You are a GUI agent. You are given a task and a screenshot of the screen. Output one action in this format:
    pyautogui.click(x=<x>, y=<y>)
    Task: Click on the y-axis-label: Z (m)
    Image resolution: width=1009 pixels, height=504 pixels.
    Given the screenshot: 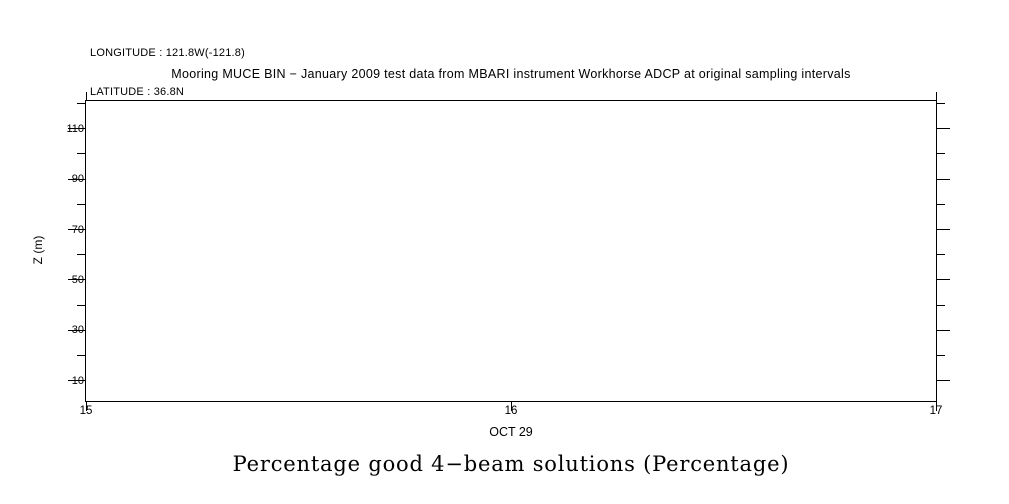 What is the action you would take?
    pyautogui.click(x=38, y=250)
    